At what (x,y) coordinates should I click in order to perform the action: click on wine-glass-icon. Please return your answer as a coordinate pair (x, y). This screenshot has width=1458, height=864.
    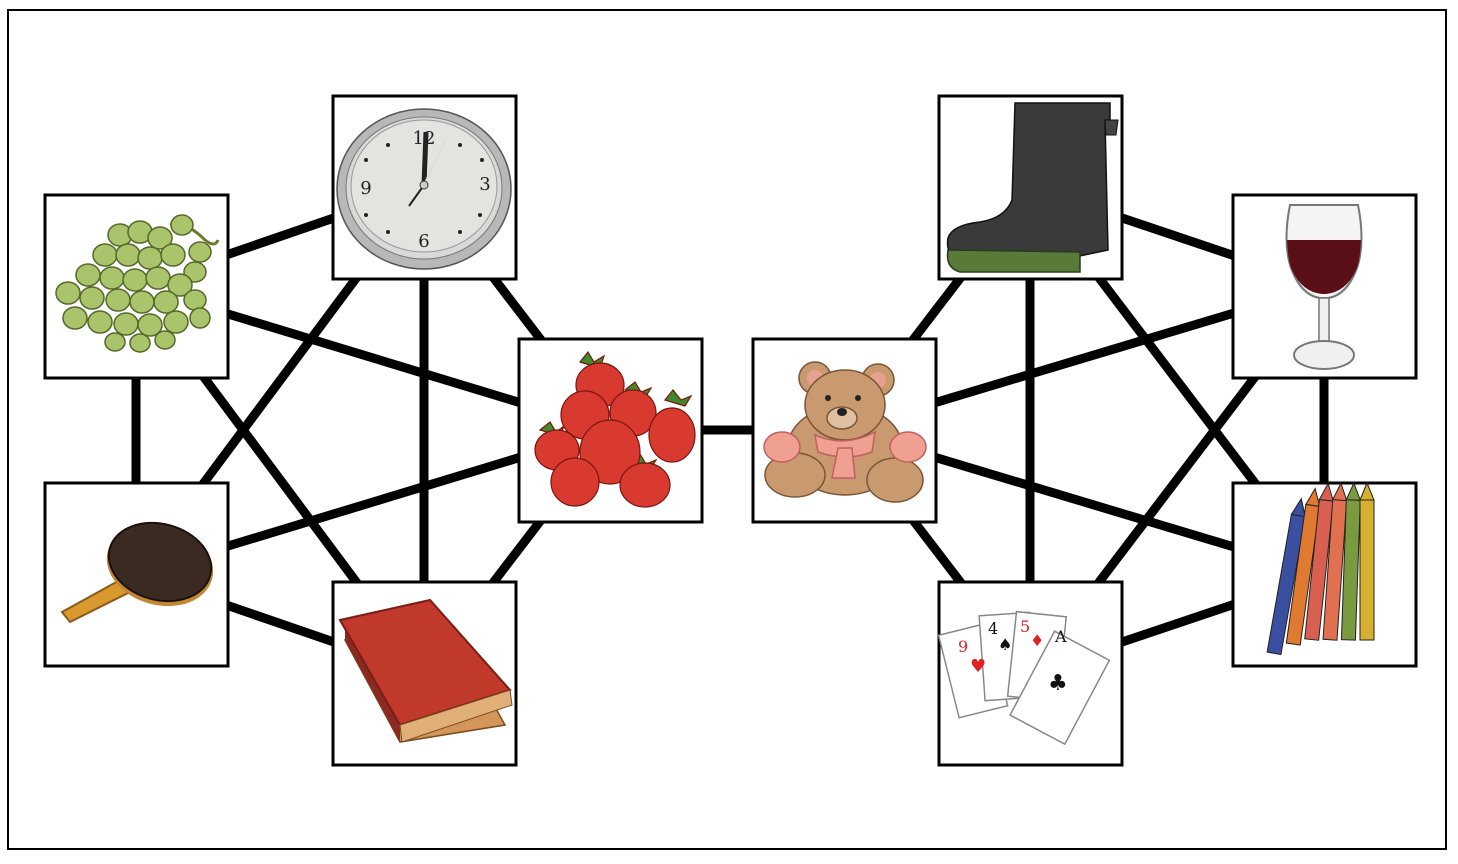
    Looking at the image, I should click on (1324, 287).